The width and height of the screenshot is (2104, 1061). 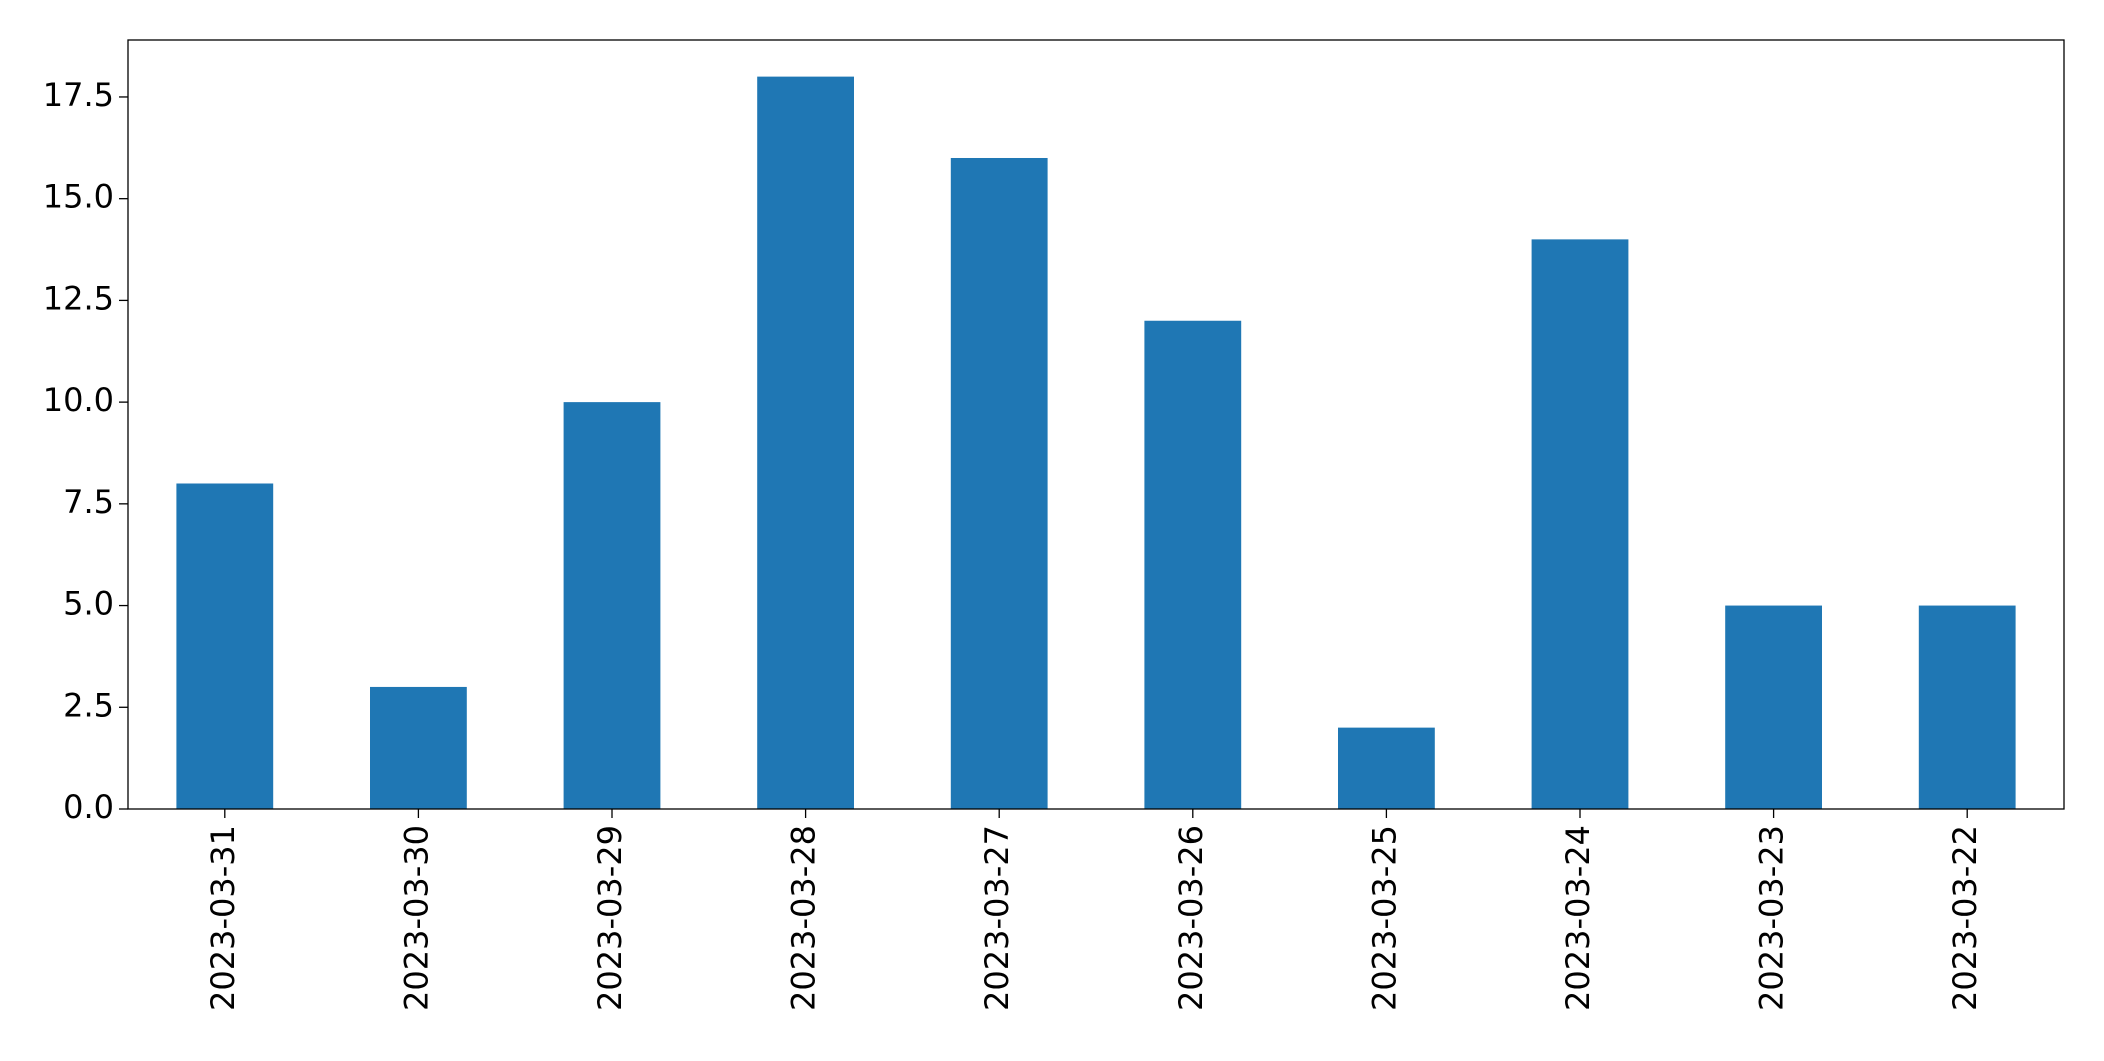 I want to click on x-tick-label: 2023-03-31, so click(x=223, y=918).